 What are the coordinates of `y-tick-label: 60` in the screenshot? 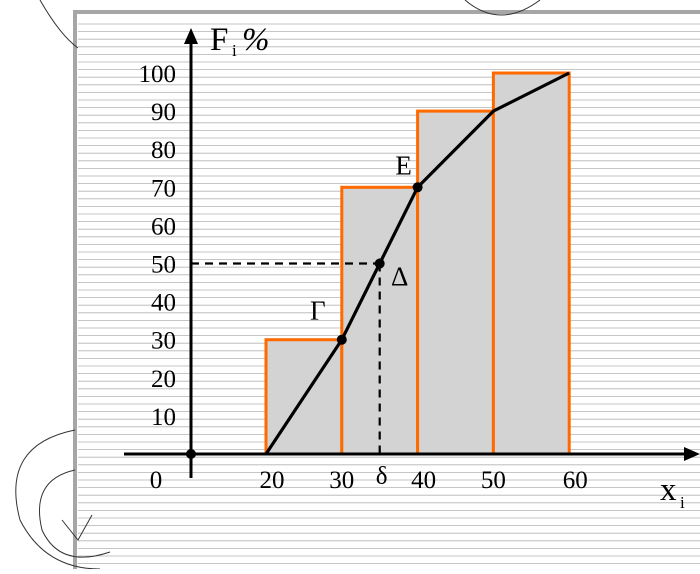 It's located at (163, 226).